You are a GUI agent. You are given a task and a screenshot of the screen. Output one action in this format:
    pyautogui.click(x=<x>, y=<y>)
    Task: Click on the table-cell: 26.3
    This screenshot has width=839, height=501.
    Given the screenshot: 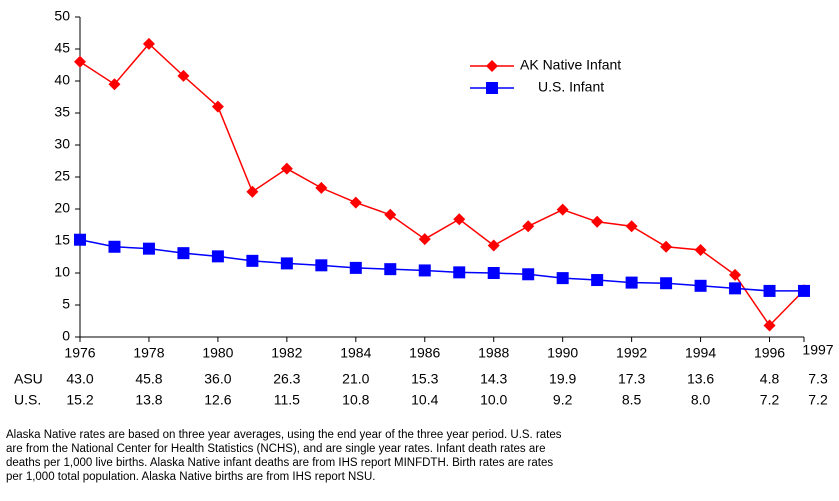 What is the action you would take?
    pyautogui.click(x=286, y=379)
    